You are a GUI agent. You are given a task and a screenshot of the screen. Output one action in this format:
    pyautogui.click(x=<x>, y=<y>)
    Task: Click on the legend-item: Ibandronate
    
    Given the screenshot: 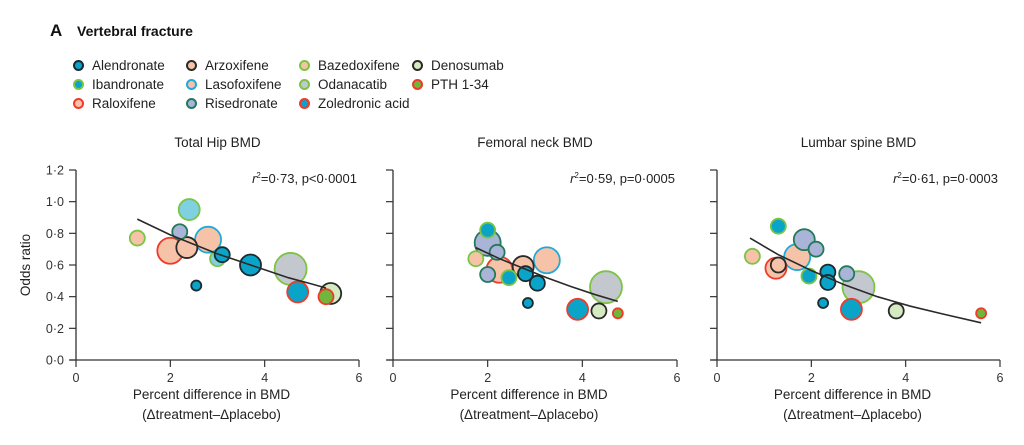 What is the action you would take?
    pyautogui.click(x=118, y=84)
    